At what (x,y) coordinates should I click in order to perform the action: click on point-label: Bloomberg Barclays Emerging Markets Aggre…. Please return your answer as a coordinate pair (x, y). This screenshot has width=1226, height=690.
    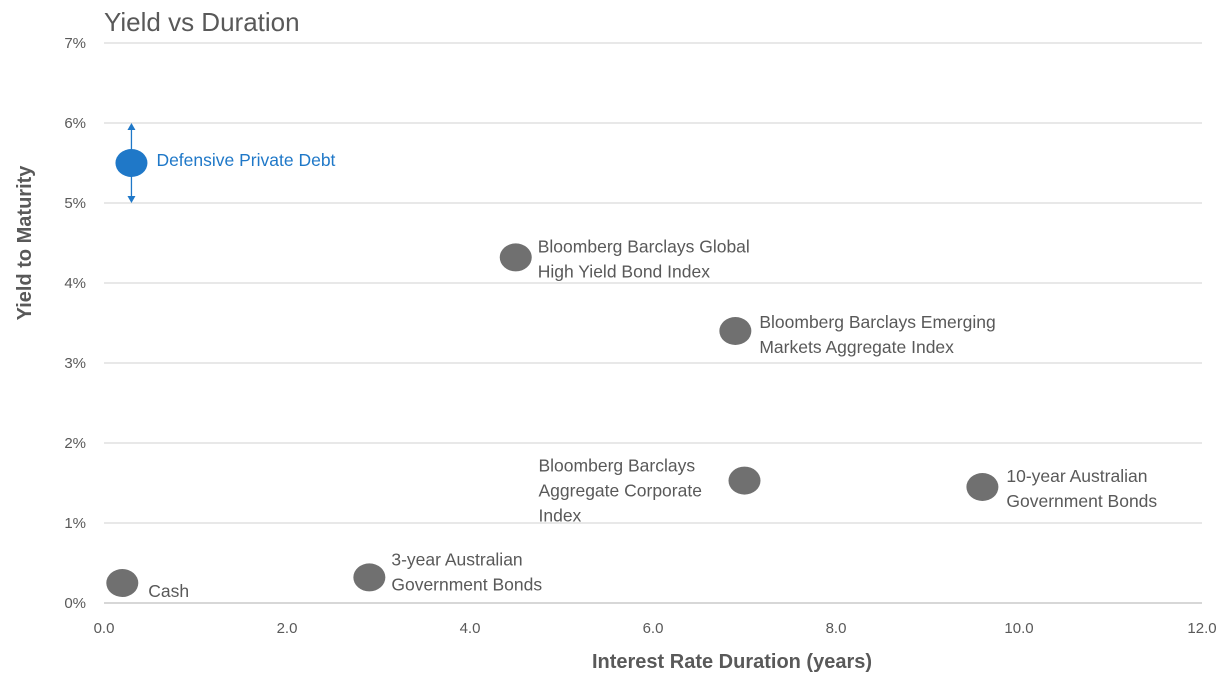
    Looking at the image, I should click on (877, 334).